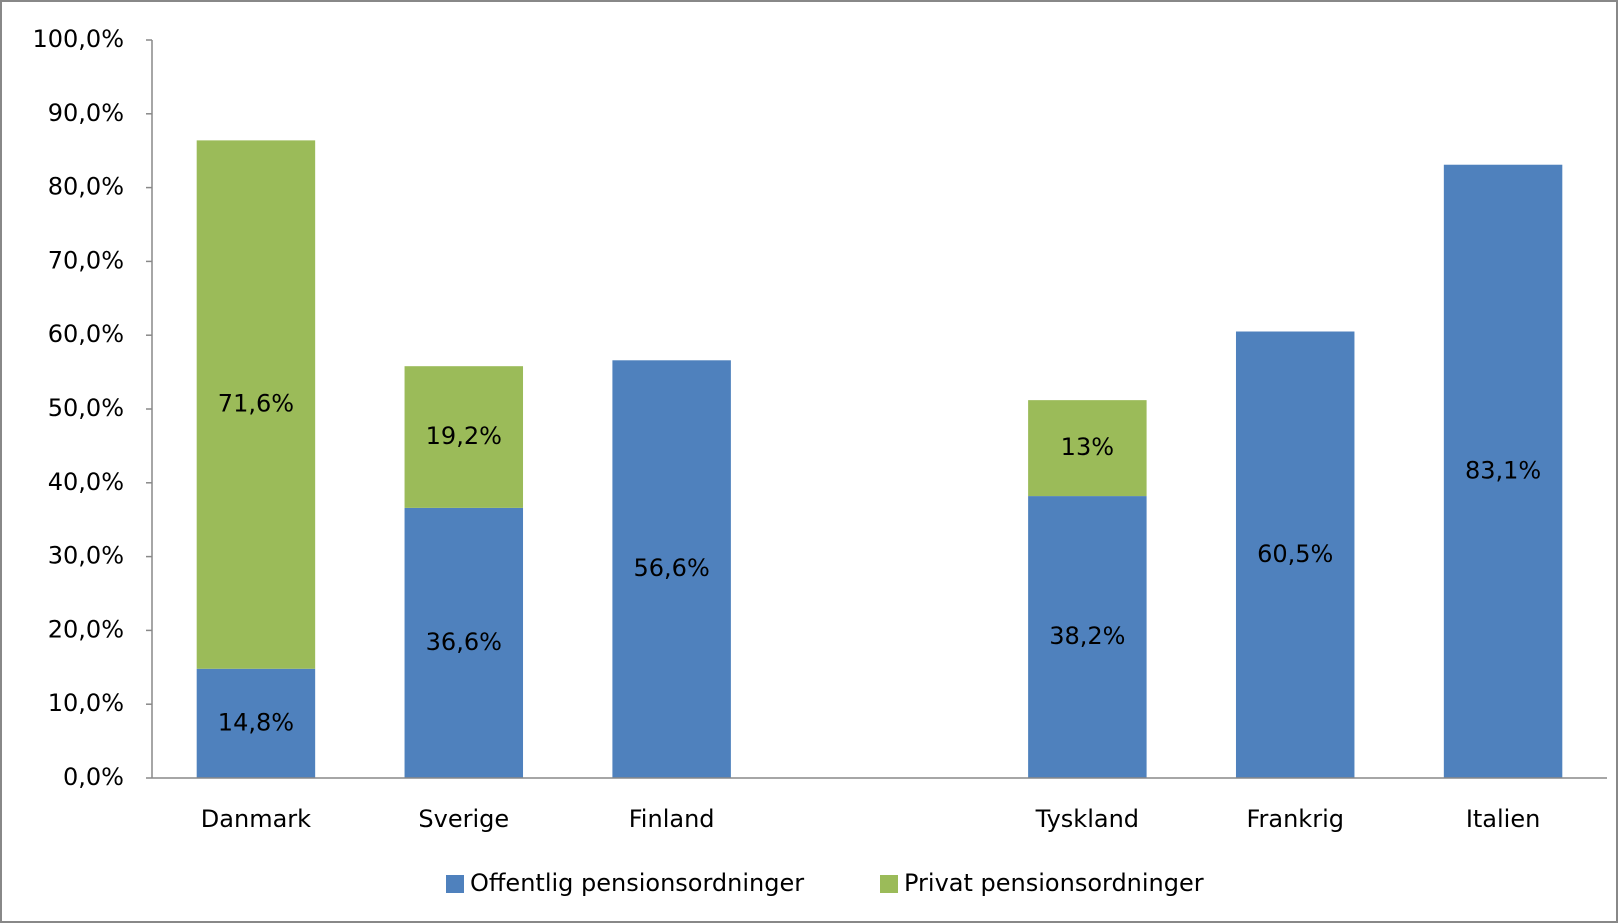  I want to click on y-tick-label: 10,0%, so click(86, 703).